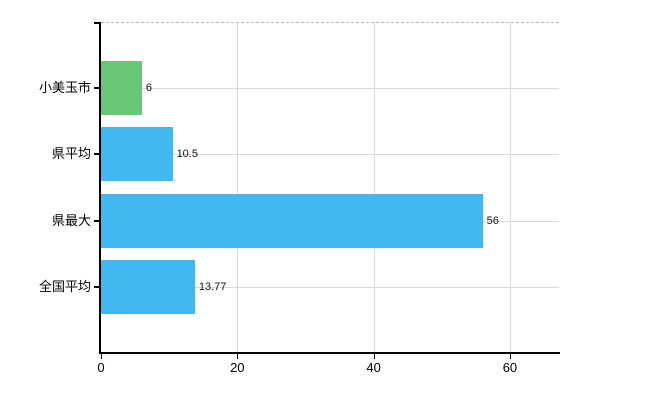  Describe the element at coordinates (237, 367) in the screenshot. I see `x-tick-label: 20` at that location.